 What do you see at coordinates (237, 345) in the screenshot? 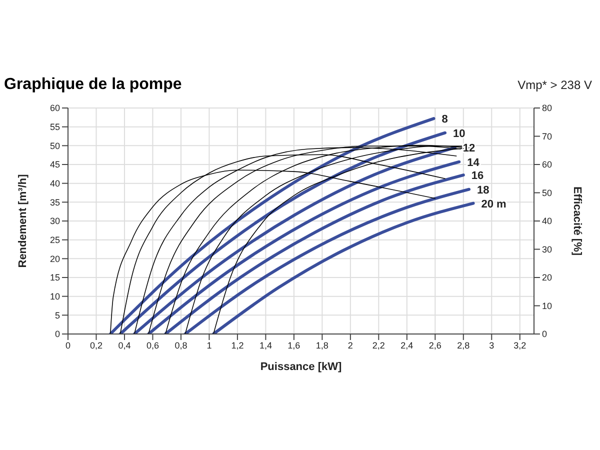
I see `x-tick-label: 1,2` at bounding box center [237, 345].